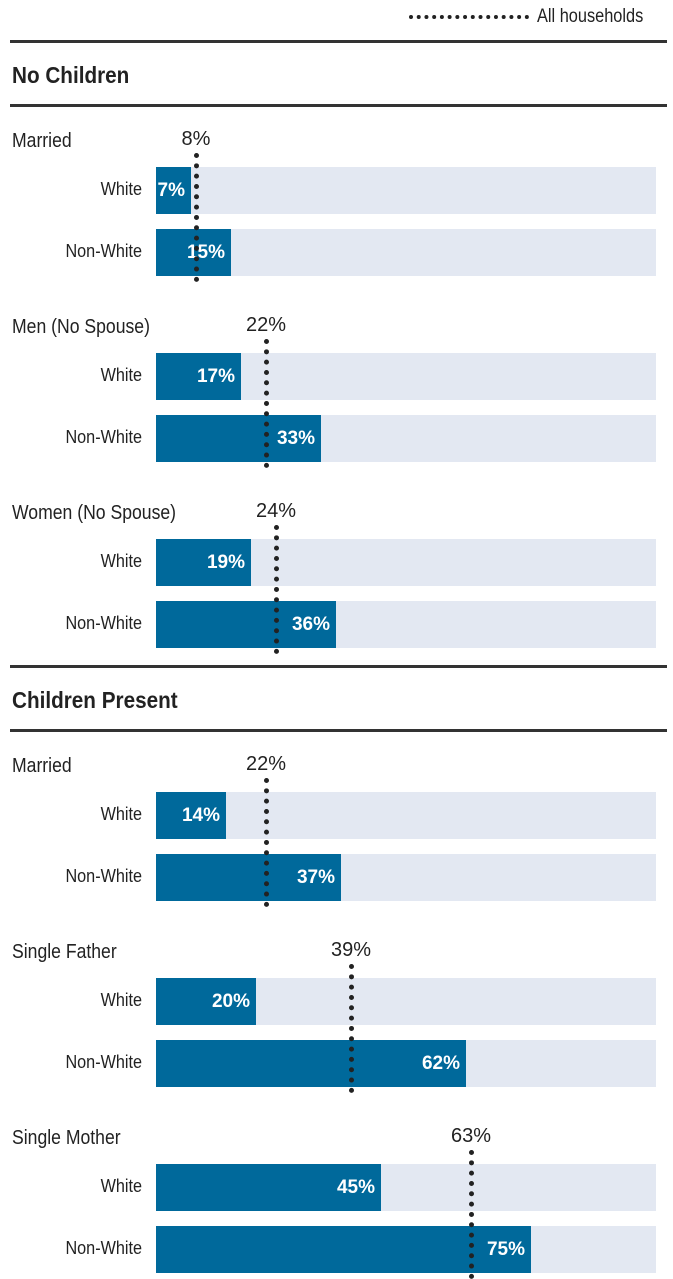 The width and height of the screenshot is (673, 1279). I want to click on bar: 75%, so click(343, 1249).